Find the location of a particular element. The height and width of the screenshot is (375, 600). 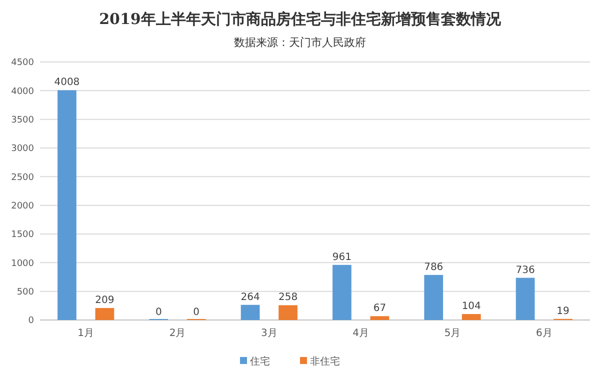

data-label: 104 is located at coordinates (471, 306).